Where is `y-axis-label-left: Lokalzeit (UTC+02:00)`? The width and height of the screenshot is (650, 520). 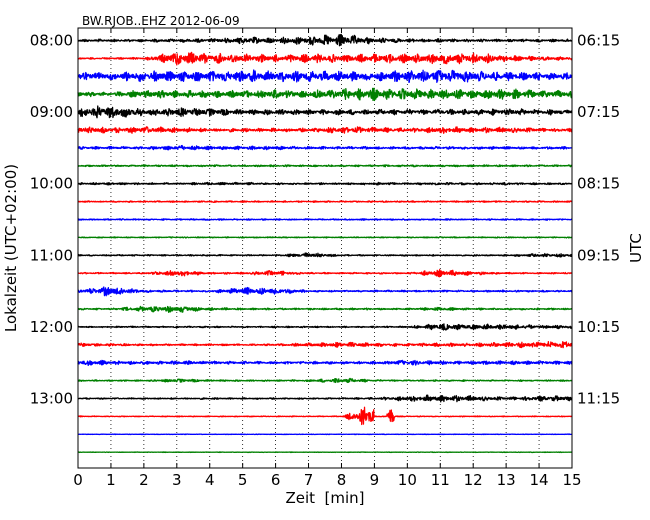 y-axis-label-left: Lokalzeit (UTC+02:00) is located at coordinates (11, 248).